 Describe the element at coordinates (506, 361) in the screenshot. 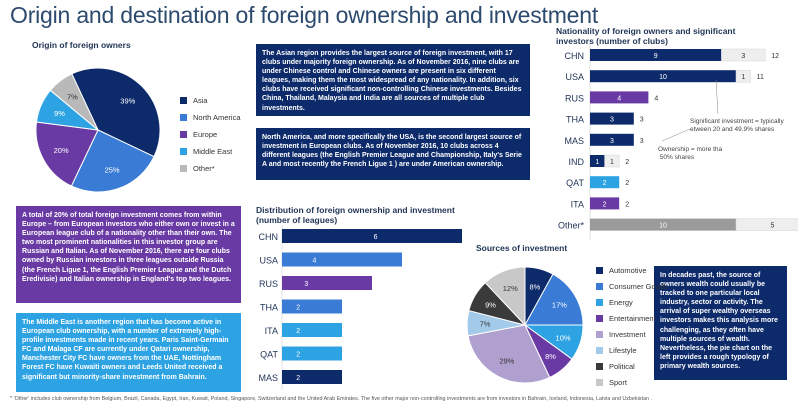

I see `sources-slice-label-4: 29%` at that location.